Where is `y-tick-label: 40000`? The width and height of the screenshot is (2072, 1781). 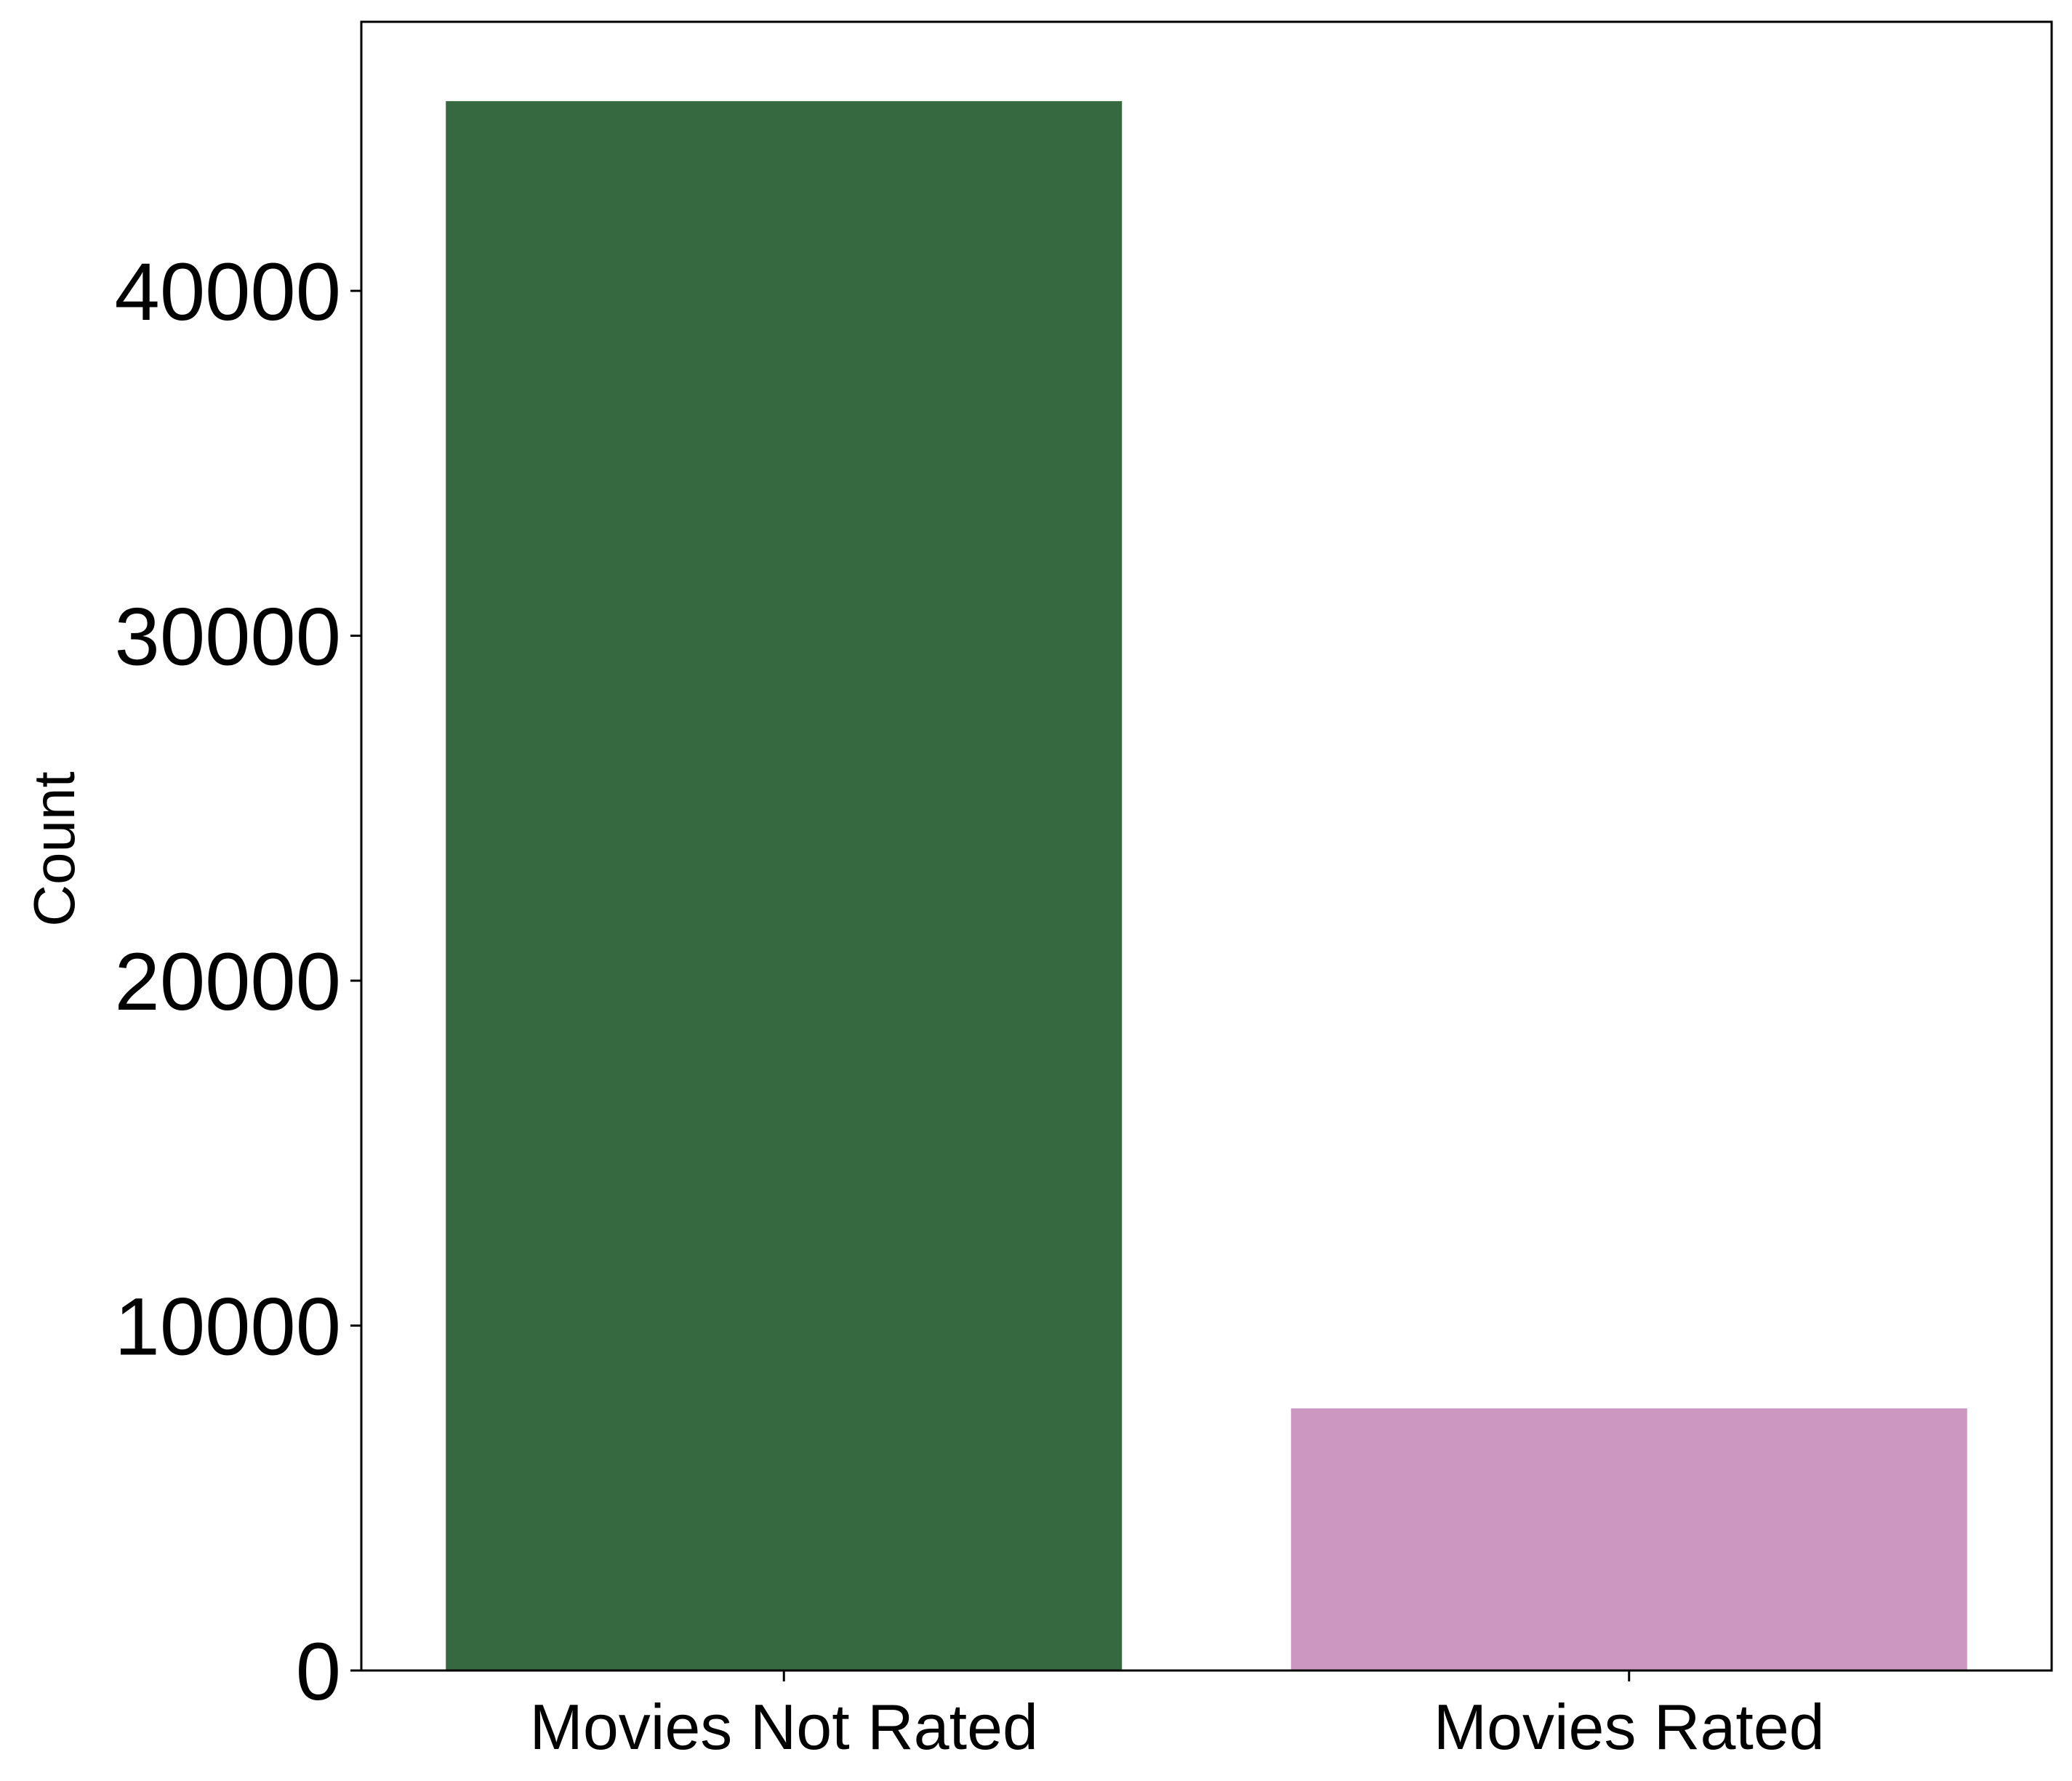 y-tick-label: 40000 is located at coordinates (228, 291).